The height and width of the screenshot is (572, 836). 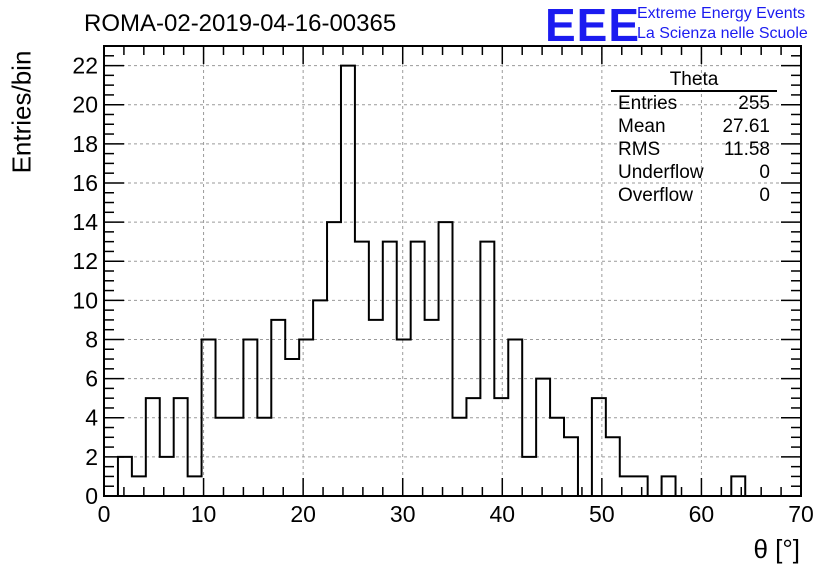 I want to click on stats-value: 255, so click(x=754, y=103).